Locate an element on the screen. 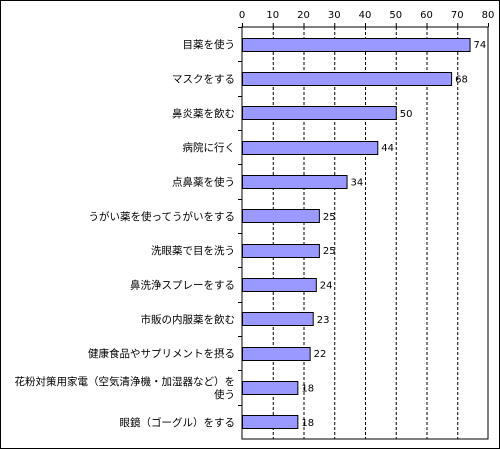  x-tick-label: 70 is located at coordinates (457, 15).